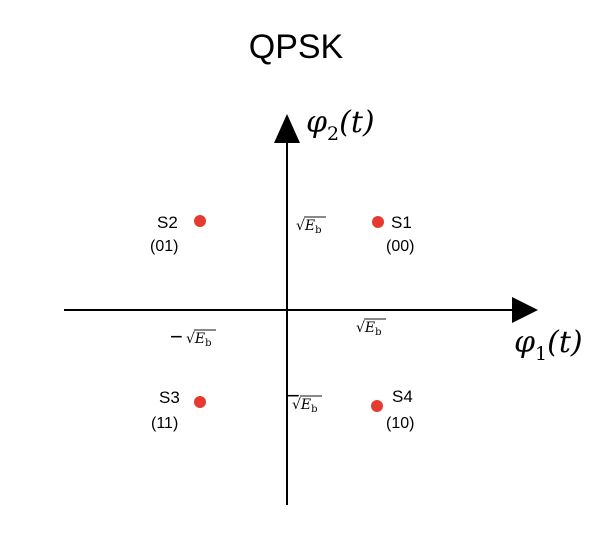 This screenshot has width=600, height=550. I want to click on constellation-point-s4, so click(377, 406).